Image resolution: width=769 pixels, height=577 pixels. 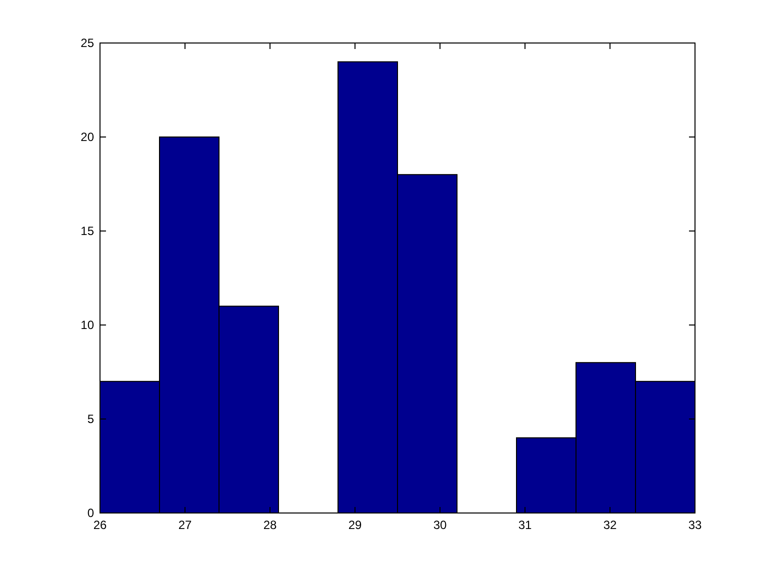 I want to click on x-tick-label: 26, so click(x=100, y=525).